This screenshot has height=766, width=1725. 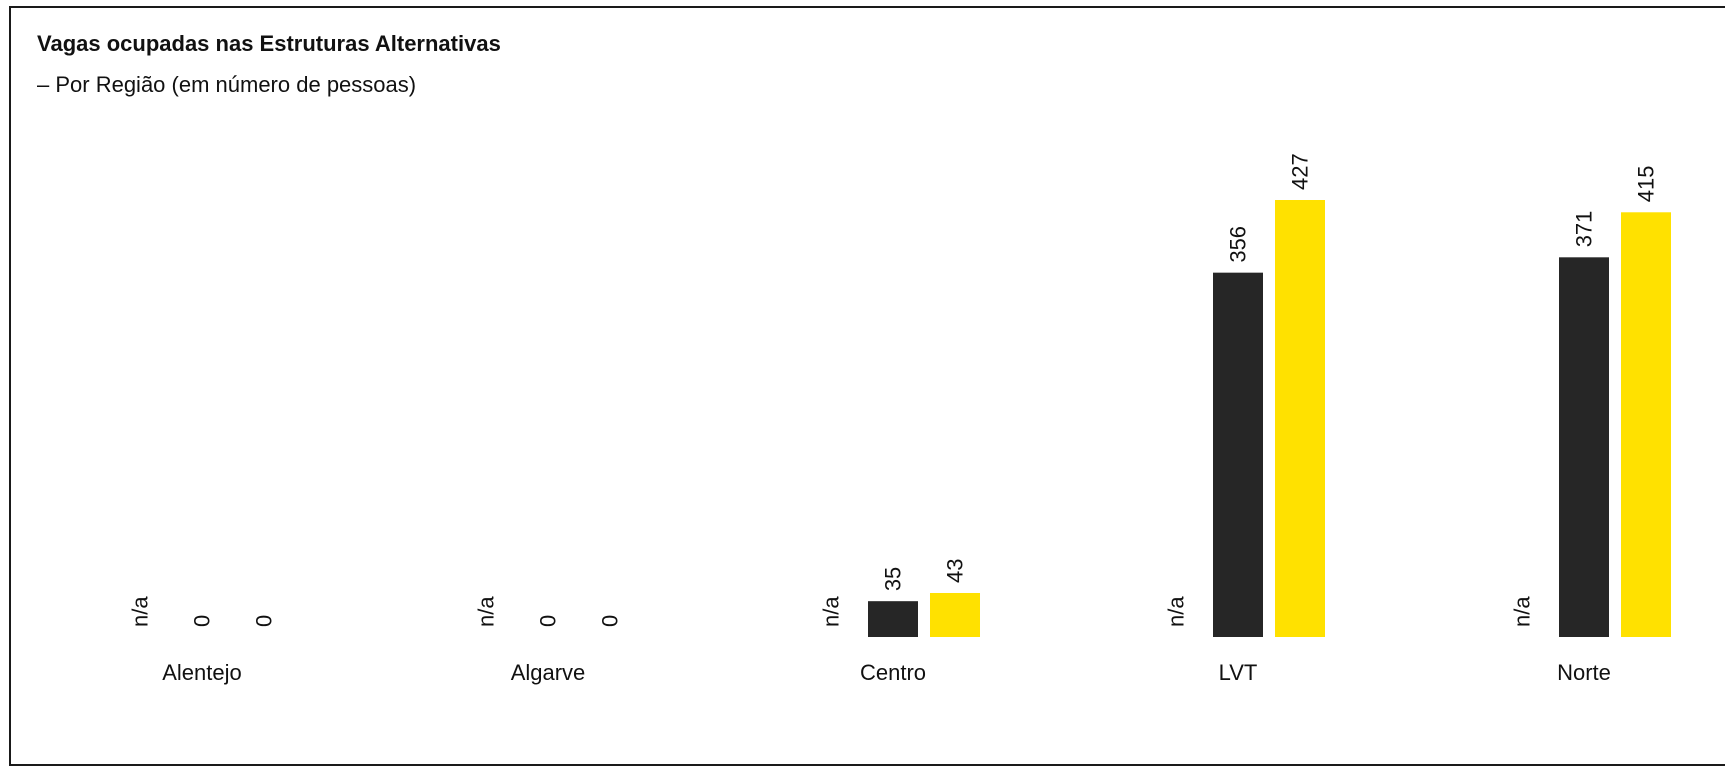 I want to click on data-label-norte-series-3: 415, so click(x=1646, y=184).